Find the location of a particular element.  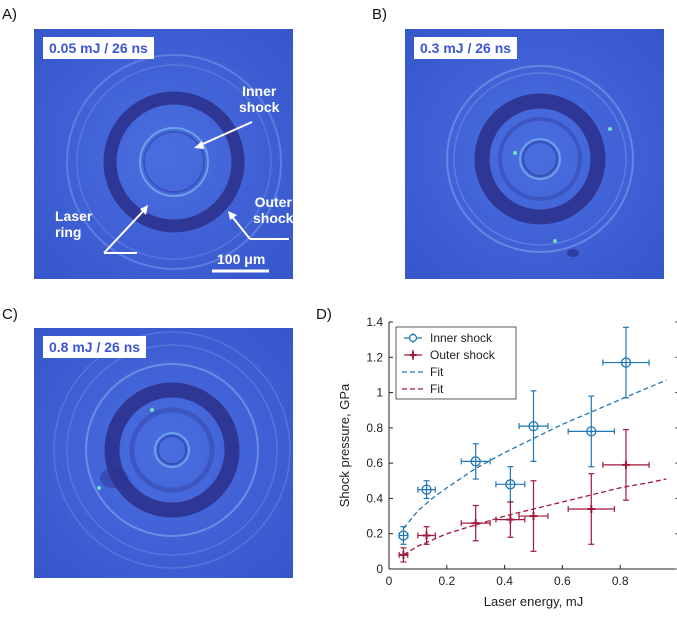

x-tick-label: 0.4 is located at coordinates (504, 581).